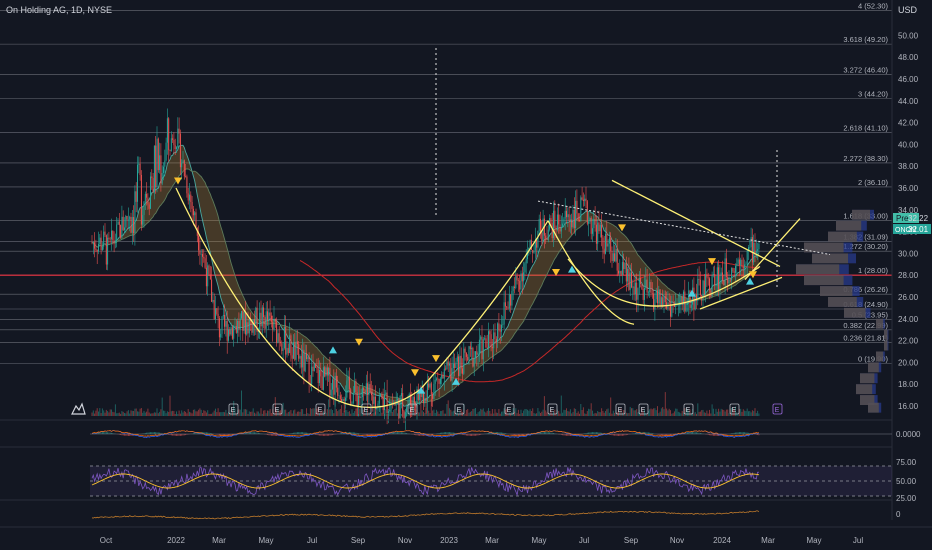 The height and width of the screenshot is (550, 932). What do you see at coordinates (918, 229) in the screenshot?
I see `svg-text: 32.01` at bounding box center [918, 229].